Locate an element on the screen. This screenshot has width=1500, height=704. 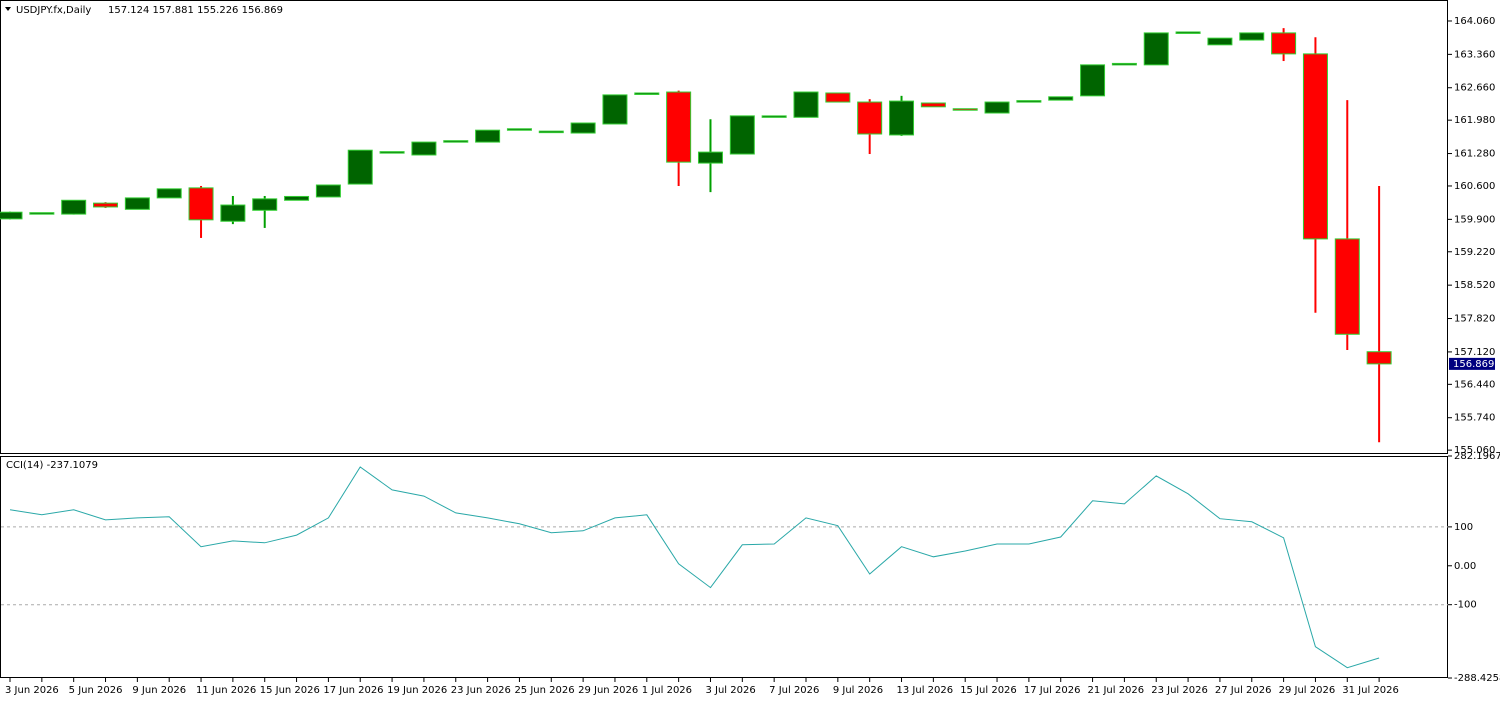
y-tick-label: 155.060 is located at coordinates (1474, 450).